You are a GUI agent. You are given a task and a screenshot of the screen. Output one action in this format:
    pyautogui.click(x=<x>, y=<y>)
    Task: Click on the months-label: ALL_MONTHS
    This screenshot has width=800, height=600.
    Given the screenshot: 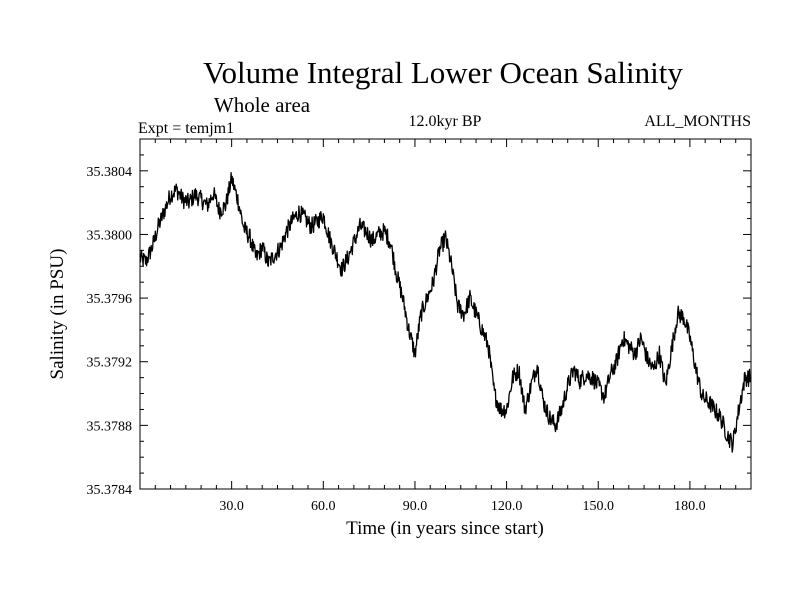 What is the action you would take?
    pyautogui.click(x=697, y=121)
    